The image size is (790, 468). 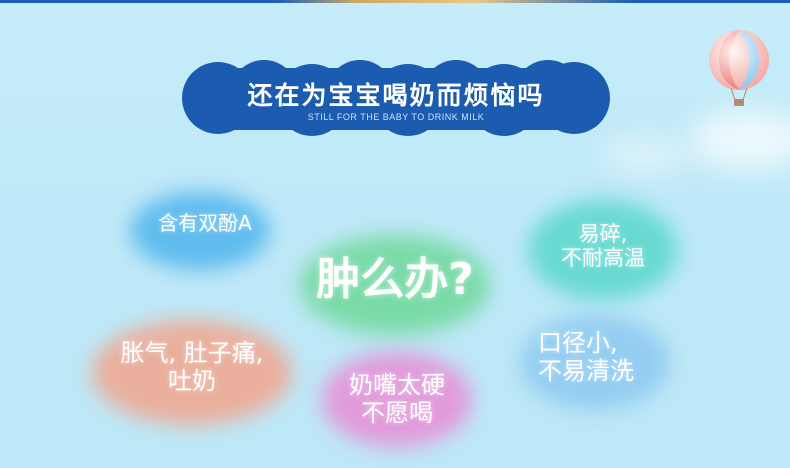 I want to click on bubble-fragile-glow, so click(x=603, y=250).